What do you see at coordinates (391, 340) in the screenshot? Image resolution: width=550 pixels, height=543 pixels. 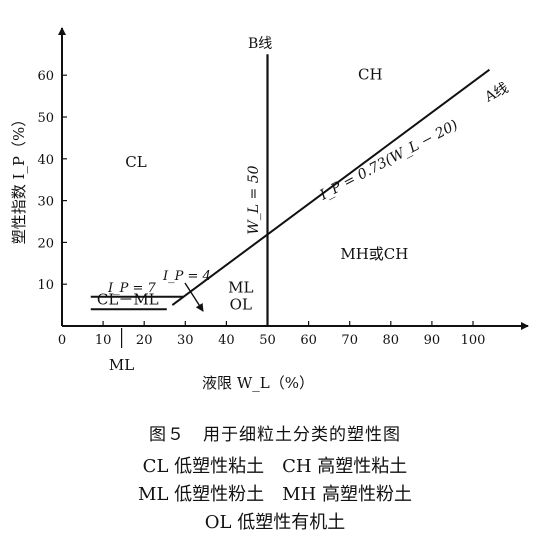 I see `x-tick-label: 80` at bounding box center [391, 340].